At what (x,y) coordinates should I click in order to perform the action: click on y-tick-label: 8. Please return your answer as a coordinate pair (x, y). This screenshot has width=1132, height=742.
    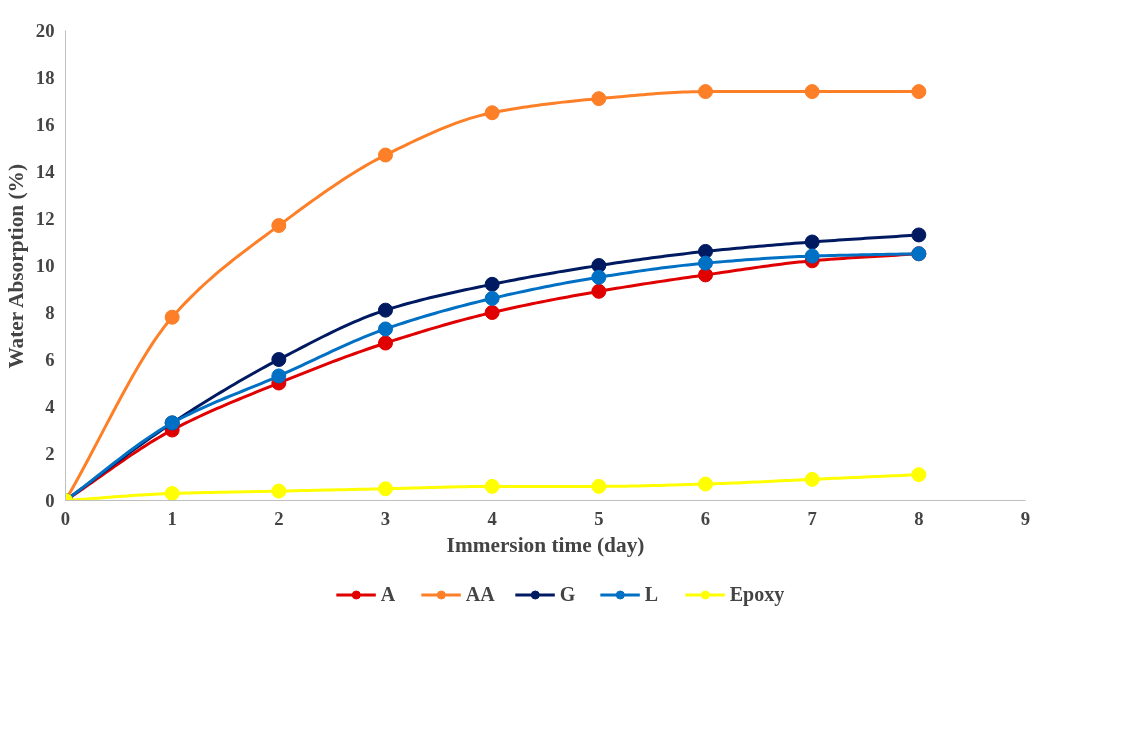
    Looking at the image, I should click on (50, 312).